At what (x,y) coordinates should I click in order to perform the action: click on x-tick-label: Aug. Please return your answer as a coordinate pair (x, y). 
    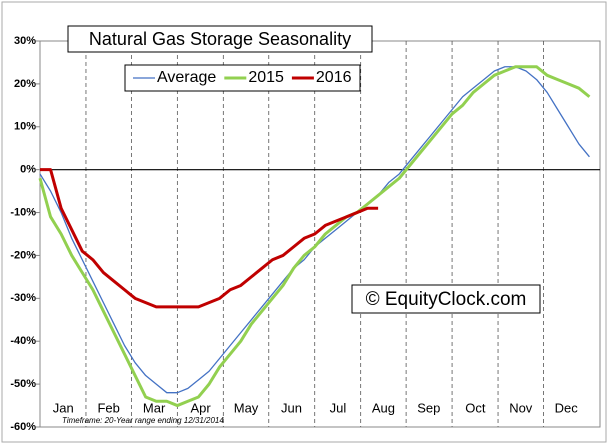
    Looking at the image, I should click on (383, 407).